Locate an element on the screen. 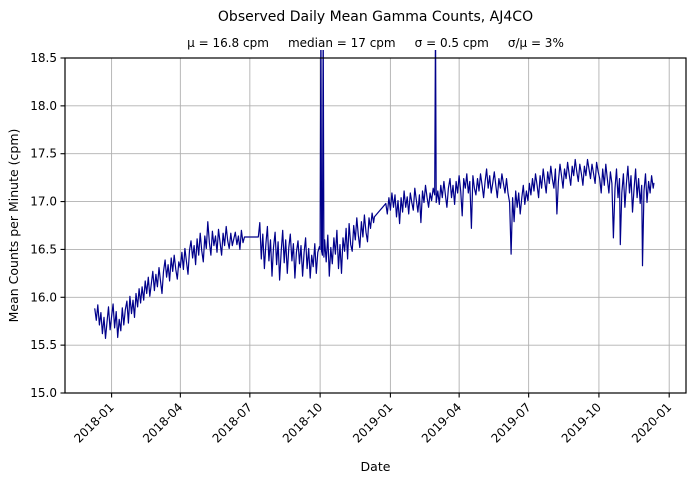 This screenshot has width=692, height=486. y-tick-label: 17.5 is located at coordinates (43, 154).